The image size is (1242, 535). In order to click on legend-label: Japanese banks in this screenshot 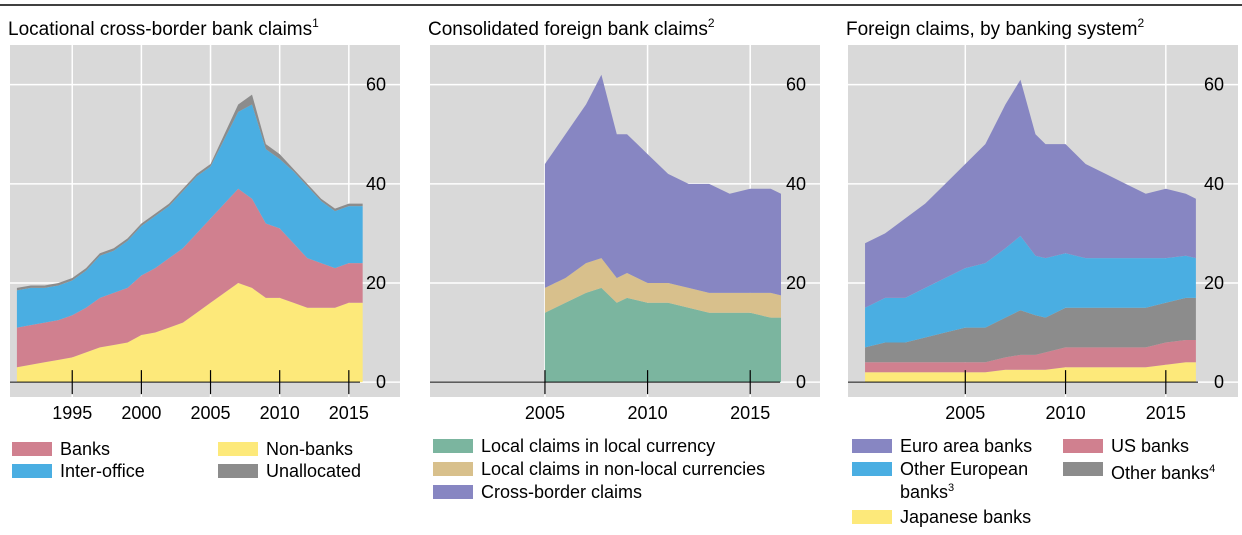, I will do `click(980, 517)`.